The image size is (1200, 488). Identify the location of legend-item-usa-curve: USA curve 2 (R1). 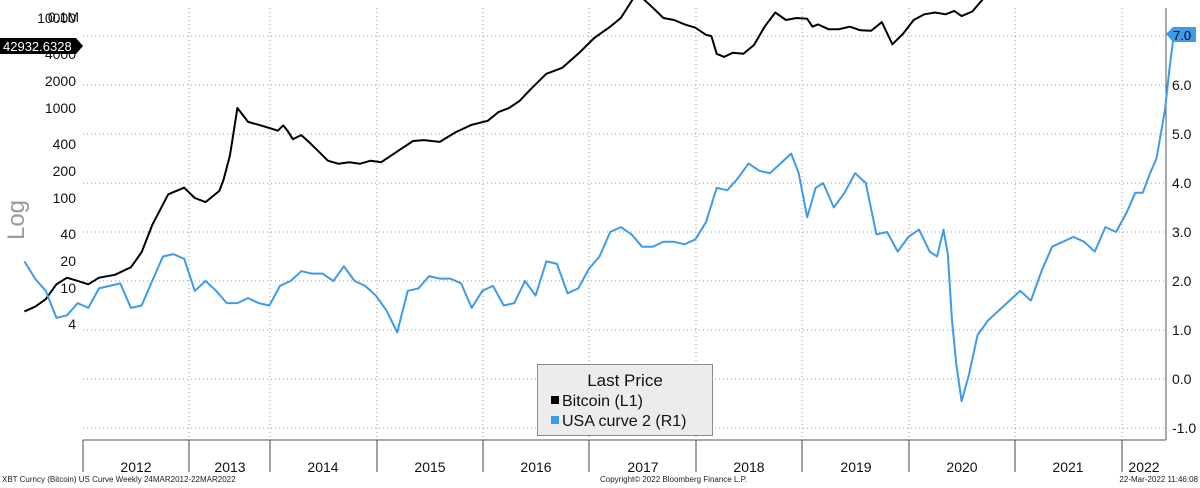
(618, 422).